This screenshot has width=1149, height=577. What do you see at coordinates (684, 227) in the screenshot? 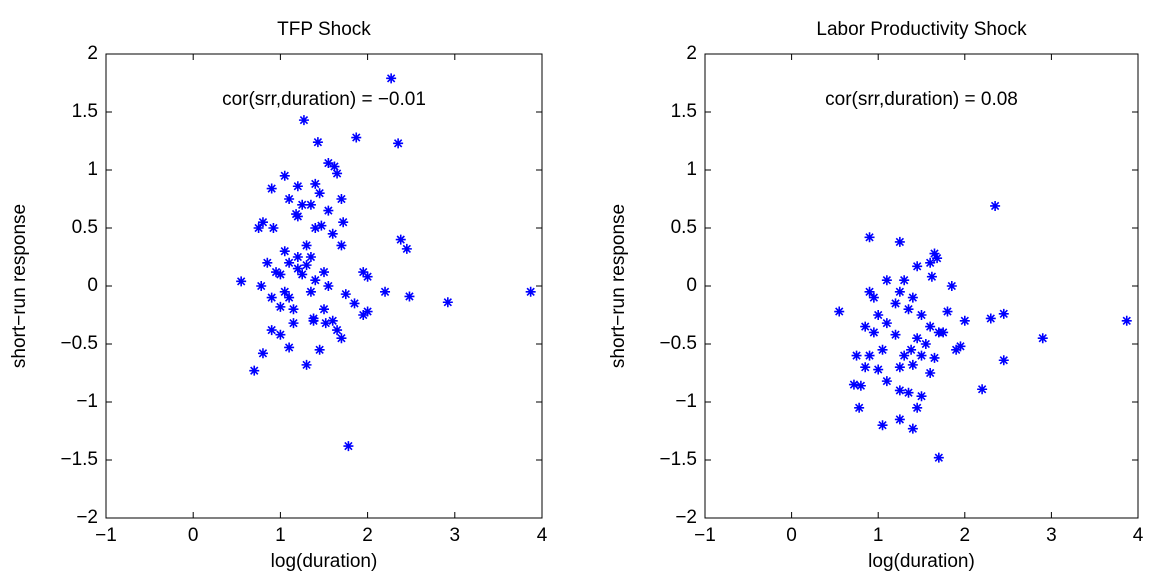
I see `y-tick-label: 0.5` at bounding box center [684, 227].